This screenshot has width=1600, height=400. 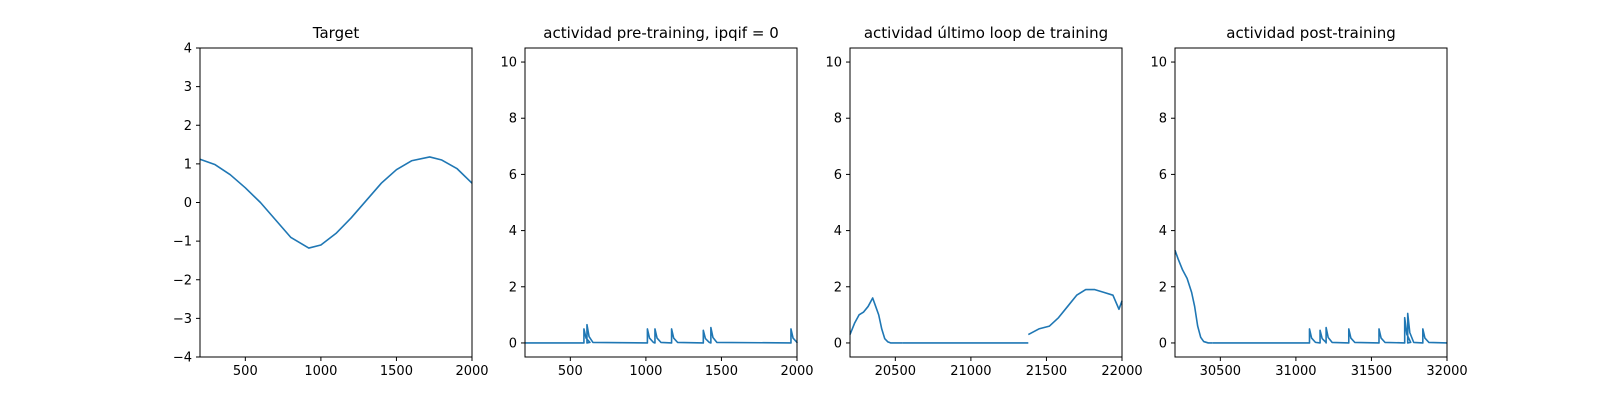 I want to click on x-tick-label: 21000, so click(x=970, y=371).